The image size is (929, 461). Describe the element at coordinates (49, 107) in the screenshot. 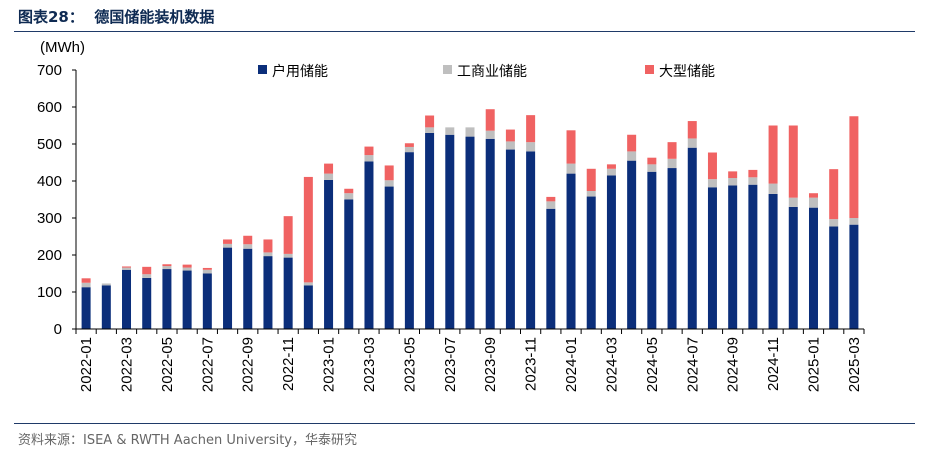

I see `y-tick-label: 600` at that location.